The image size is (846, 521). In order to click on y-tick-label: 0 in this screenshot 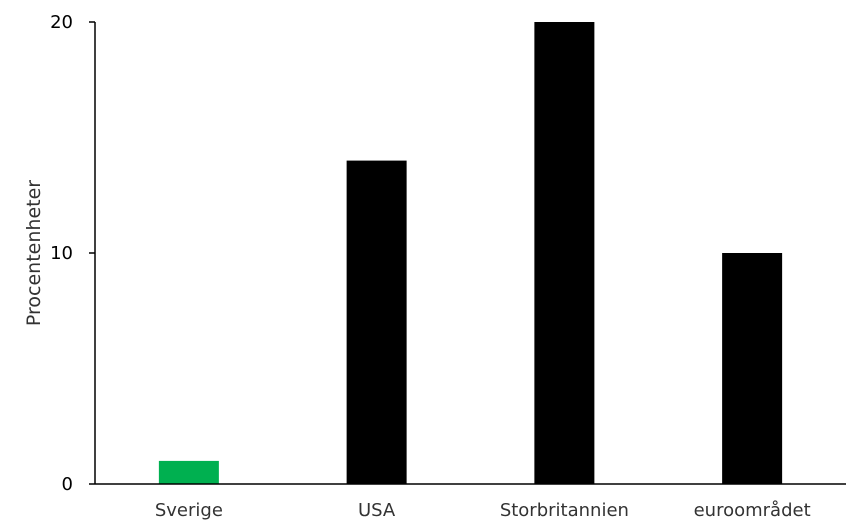, I will do `click(67, 484)`.